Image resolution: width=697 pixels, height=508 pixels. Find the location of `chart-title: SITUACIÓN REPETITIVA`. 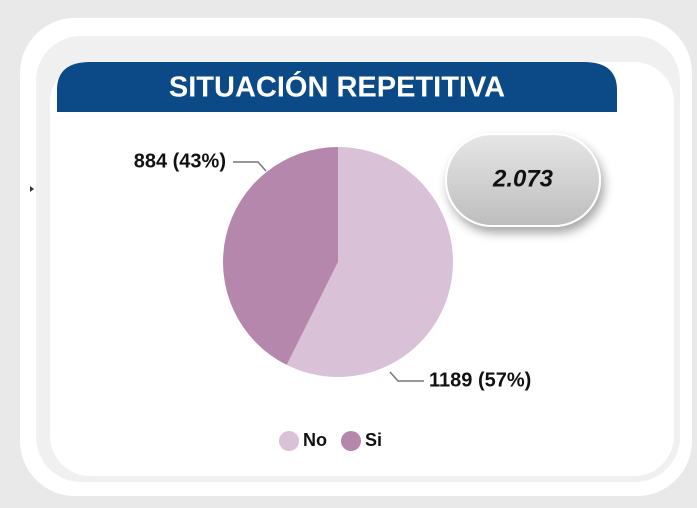

chart-title: SITUACIÓN REPETITIVA is located at coordinates (337, 87).